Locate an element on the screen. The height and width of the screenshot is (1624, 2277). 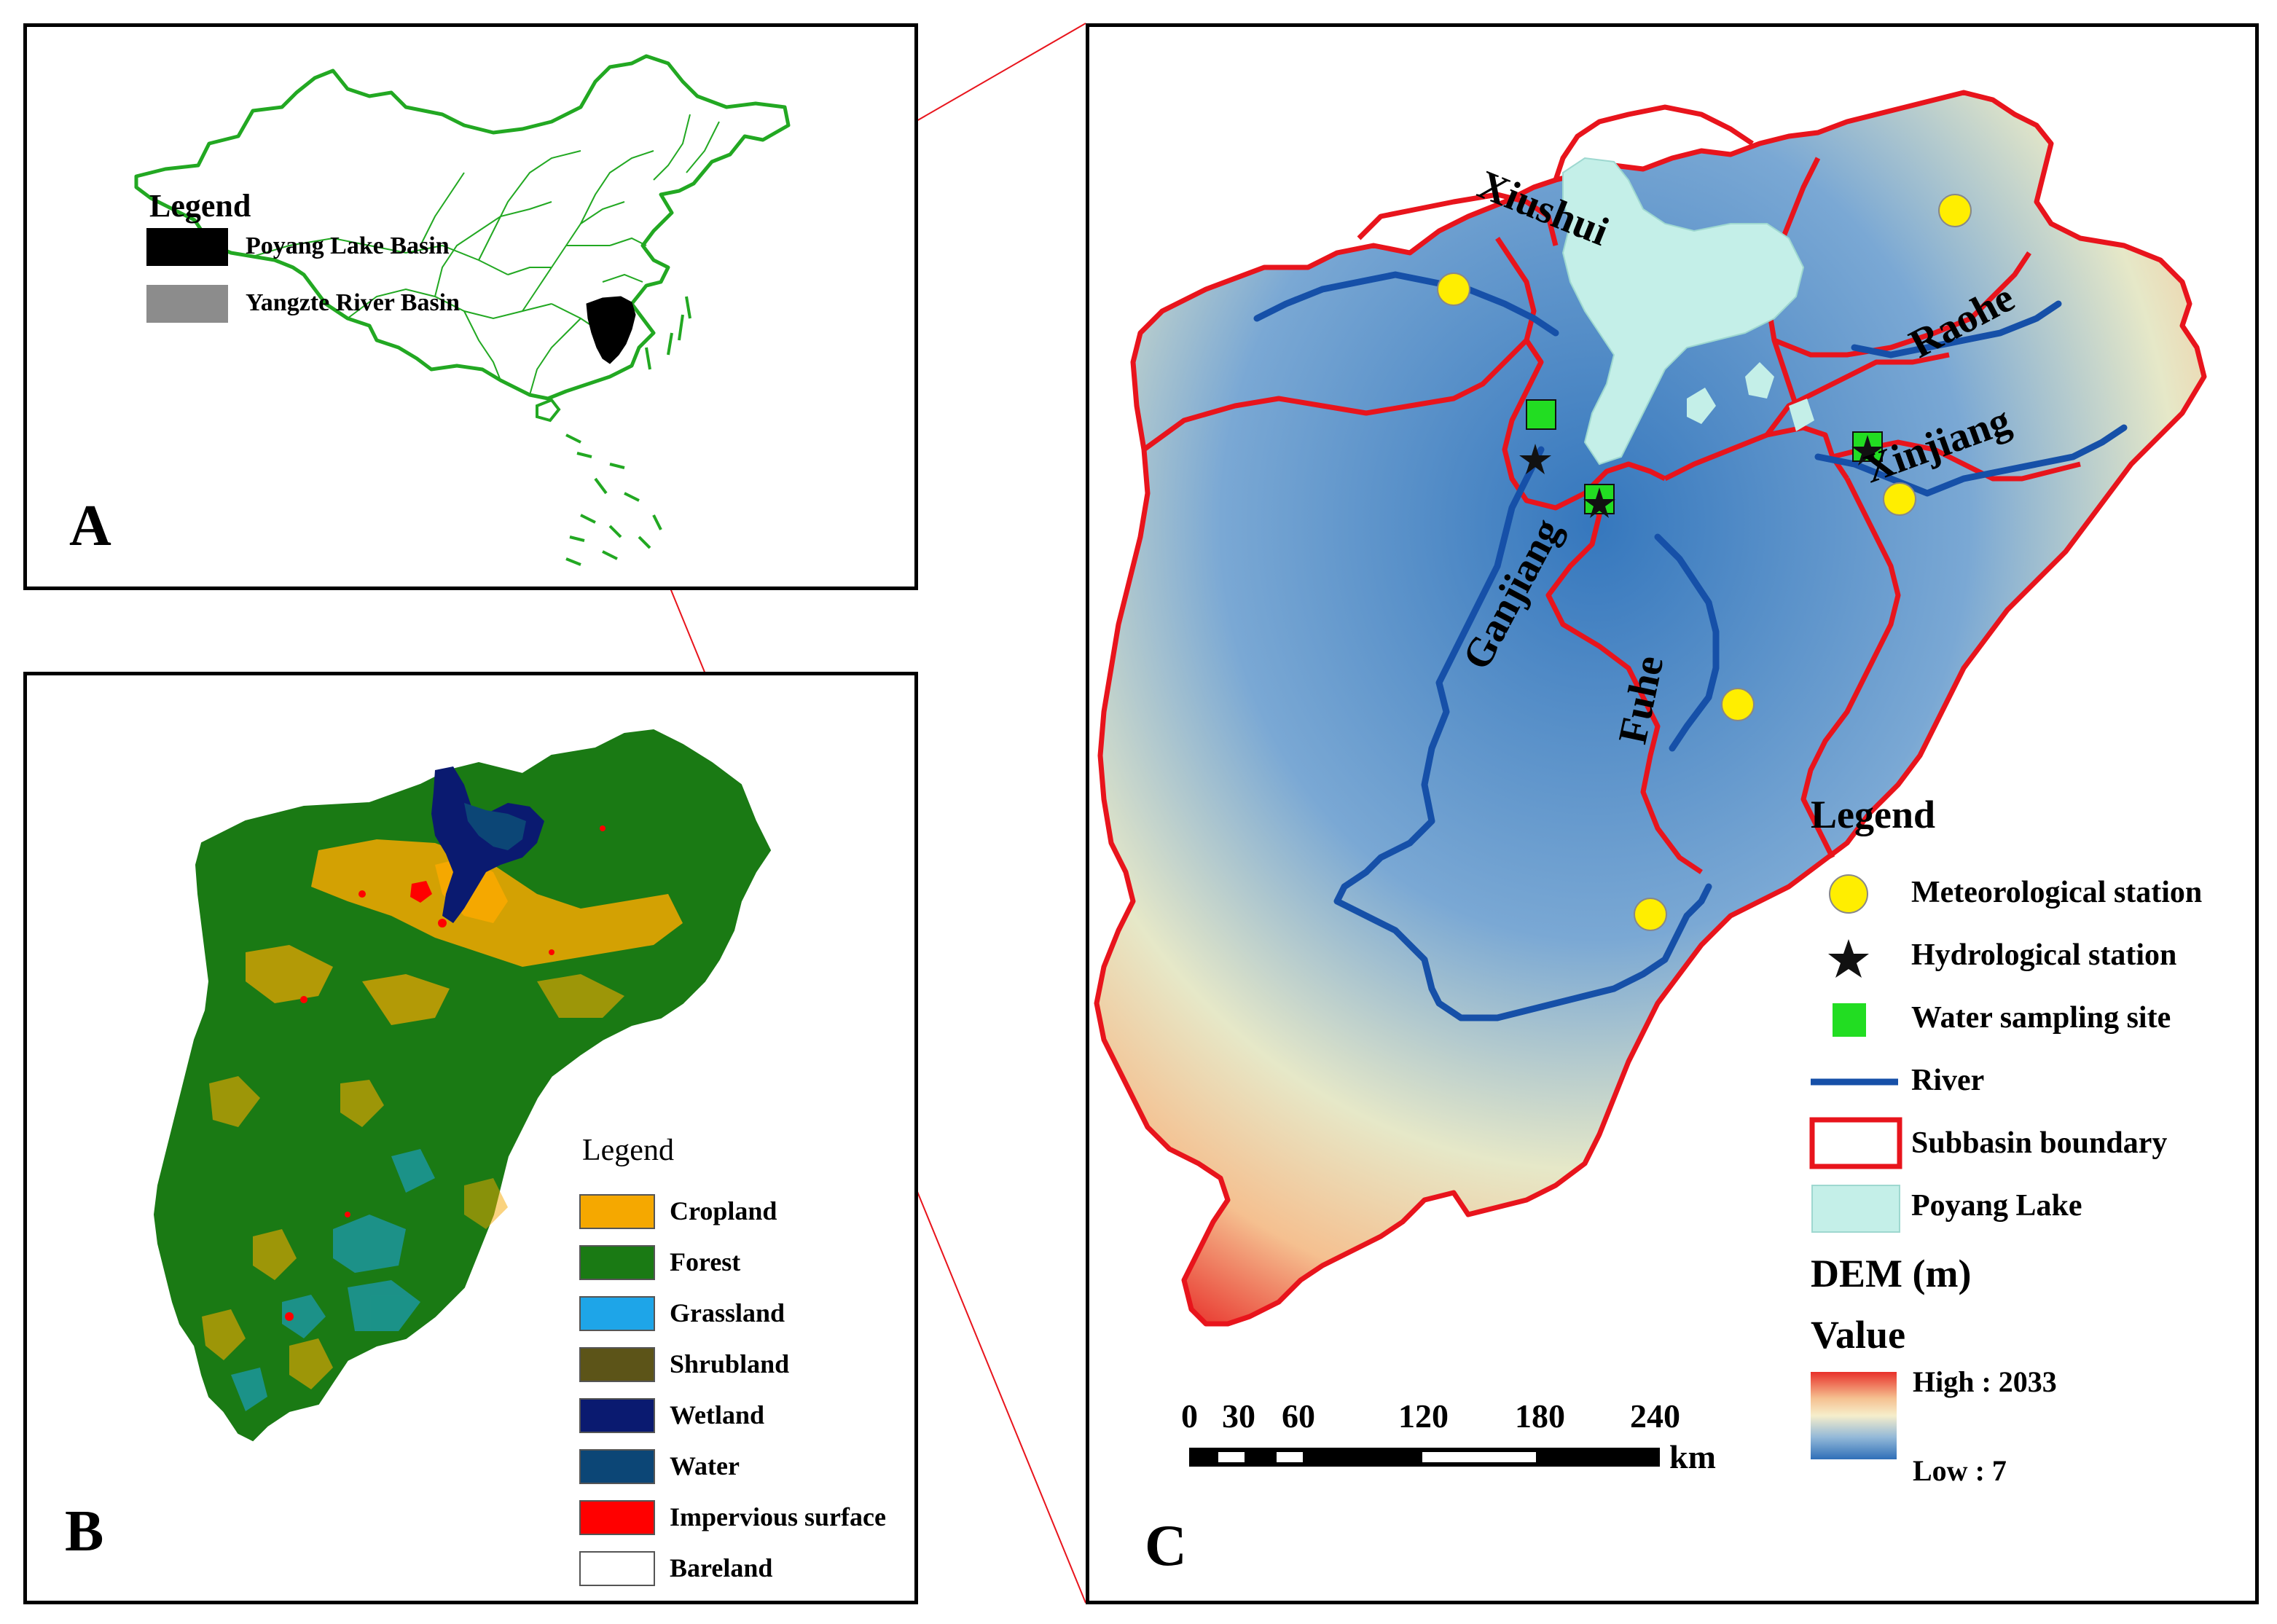
panel-b-legend-title: Legend is located at coordinates (628, 1150).